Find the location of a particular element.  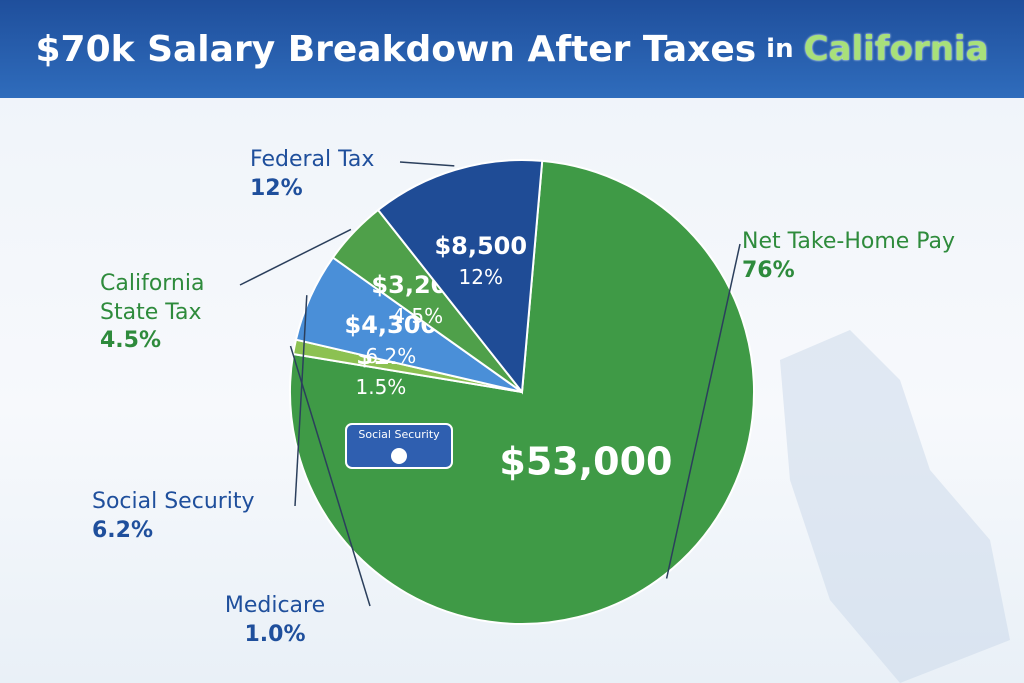

badge-icon is located at coordinates (399, 456).